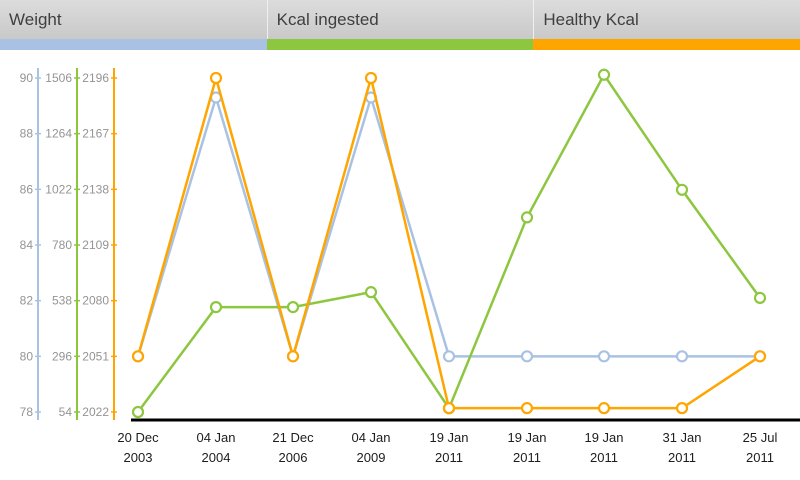 Image resolution: width=800 pixels, height=480 pixels. I want to click on tab-weight: Weight, so click(133, 25).